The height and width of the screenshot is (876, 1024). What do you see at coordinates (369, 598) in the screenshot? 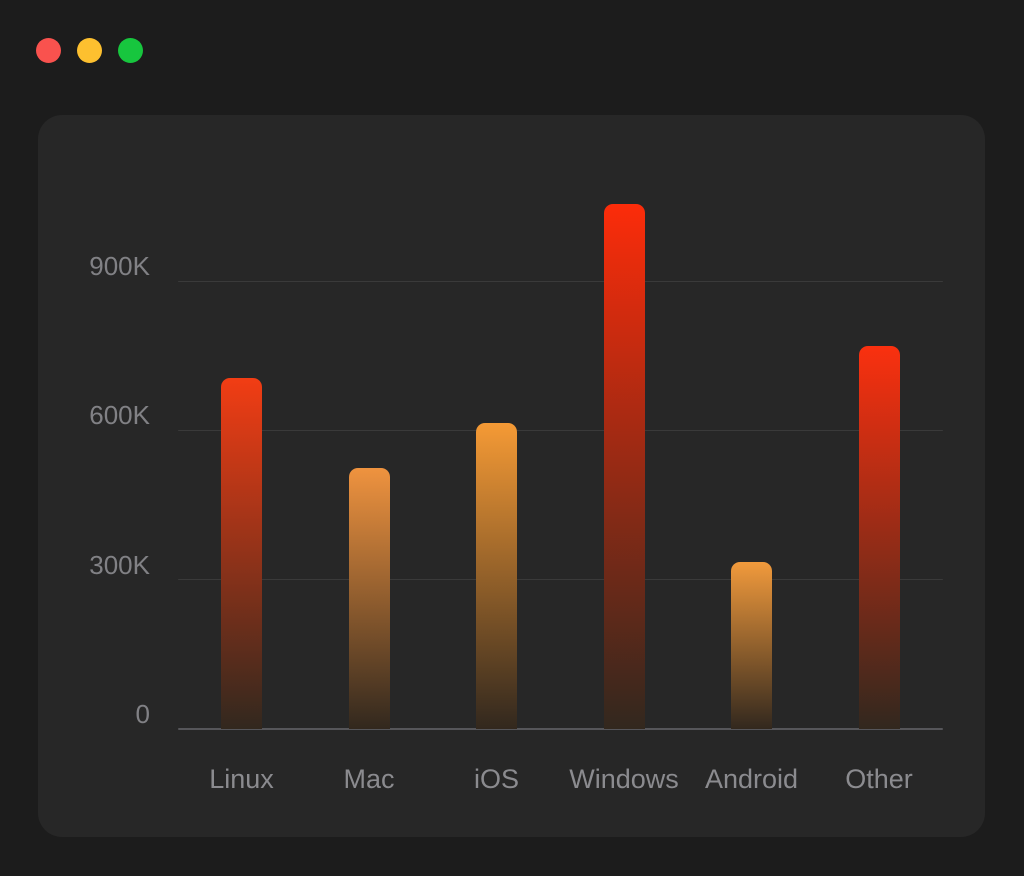
I see `bar-mac` at bounding box center [369, 598].